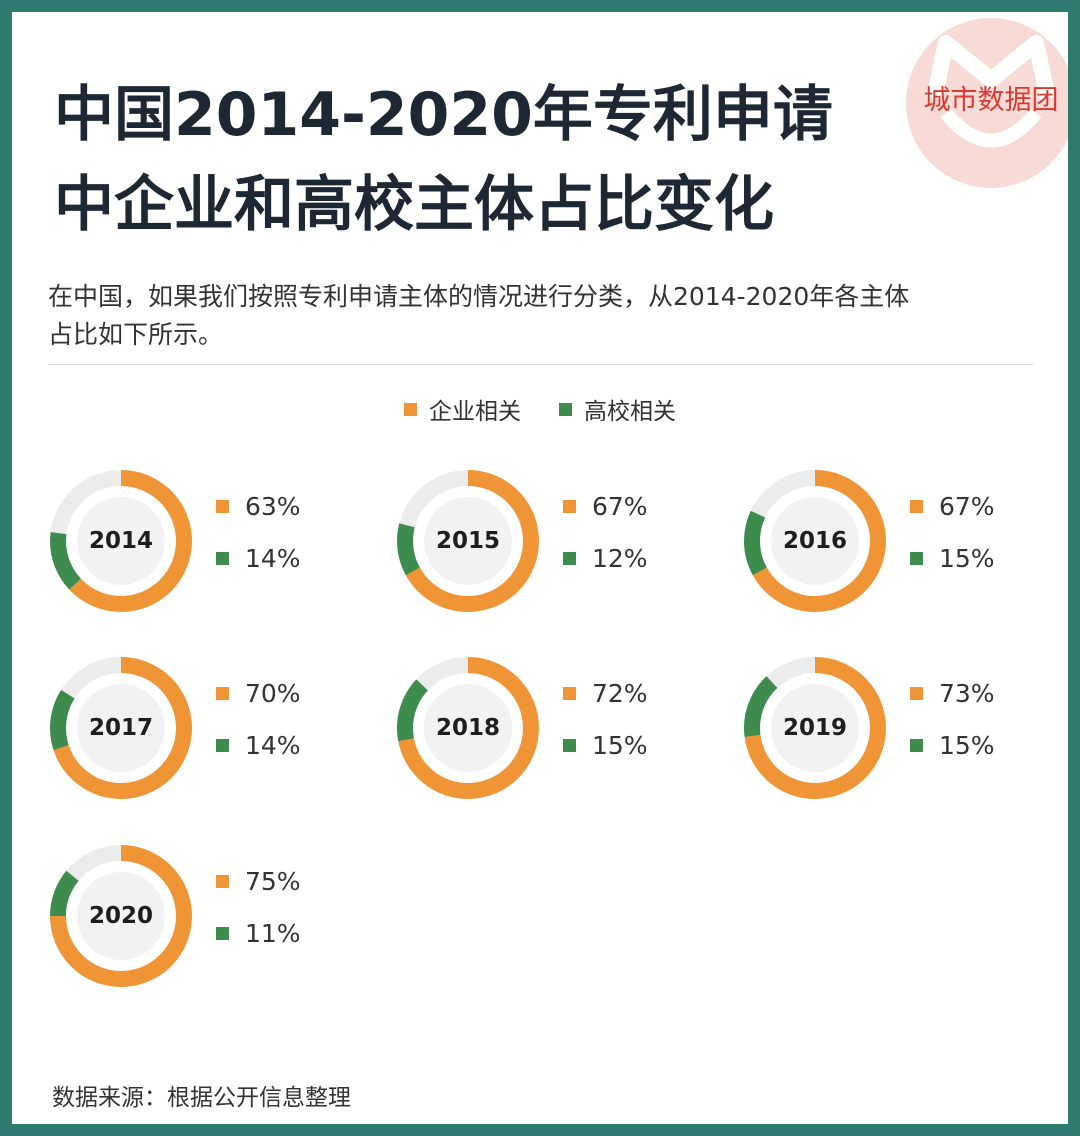 This screenshot has height=1136, width=1080. I want to click on year-label: 2015, so click(467, 541).